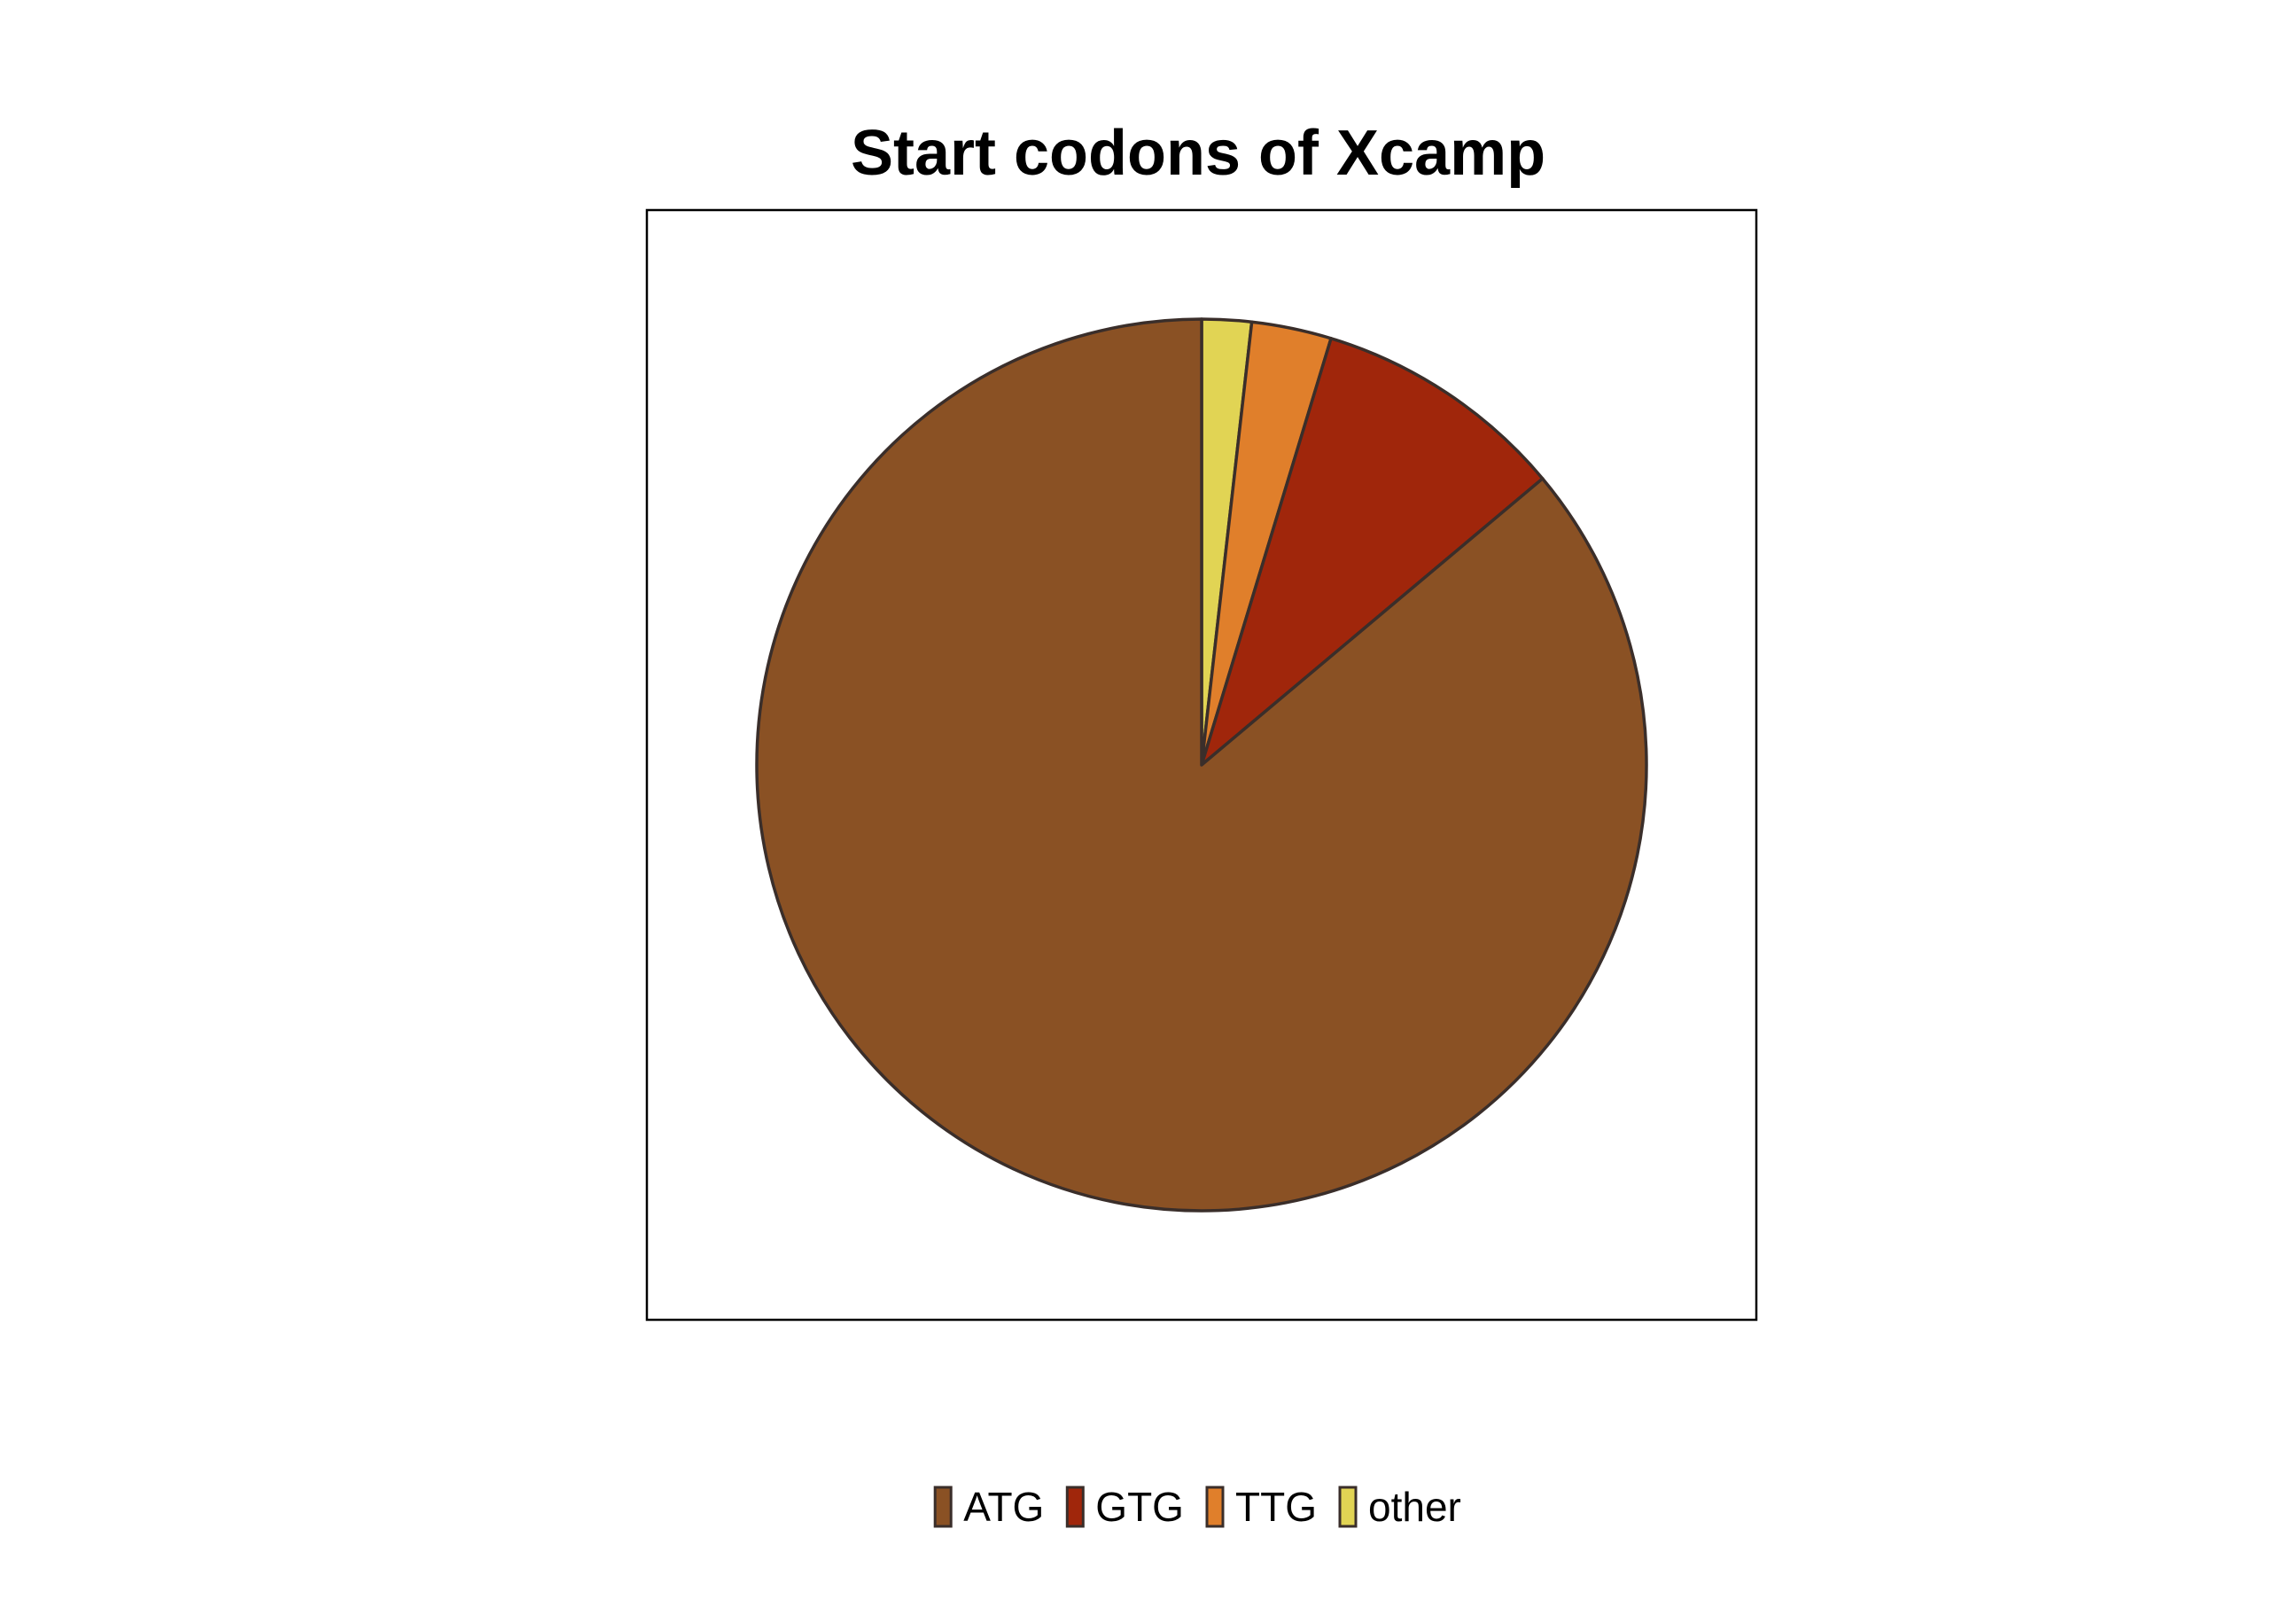 This screenshot has height=1599, width=2296. Describe the element at coordinates (1348, 1507) in the screenshot. I see `legend-key-other` at that location.